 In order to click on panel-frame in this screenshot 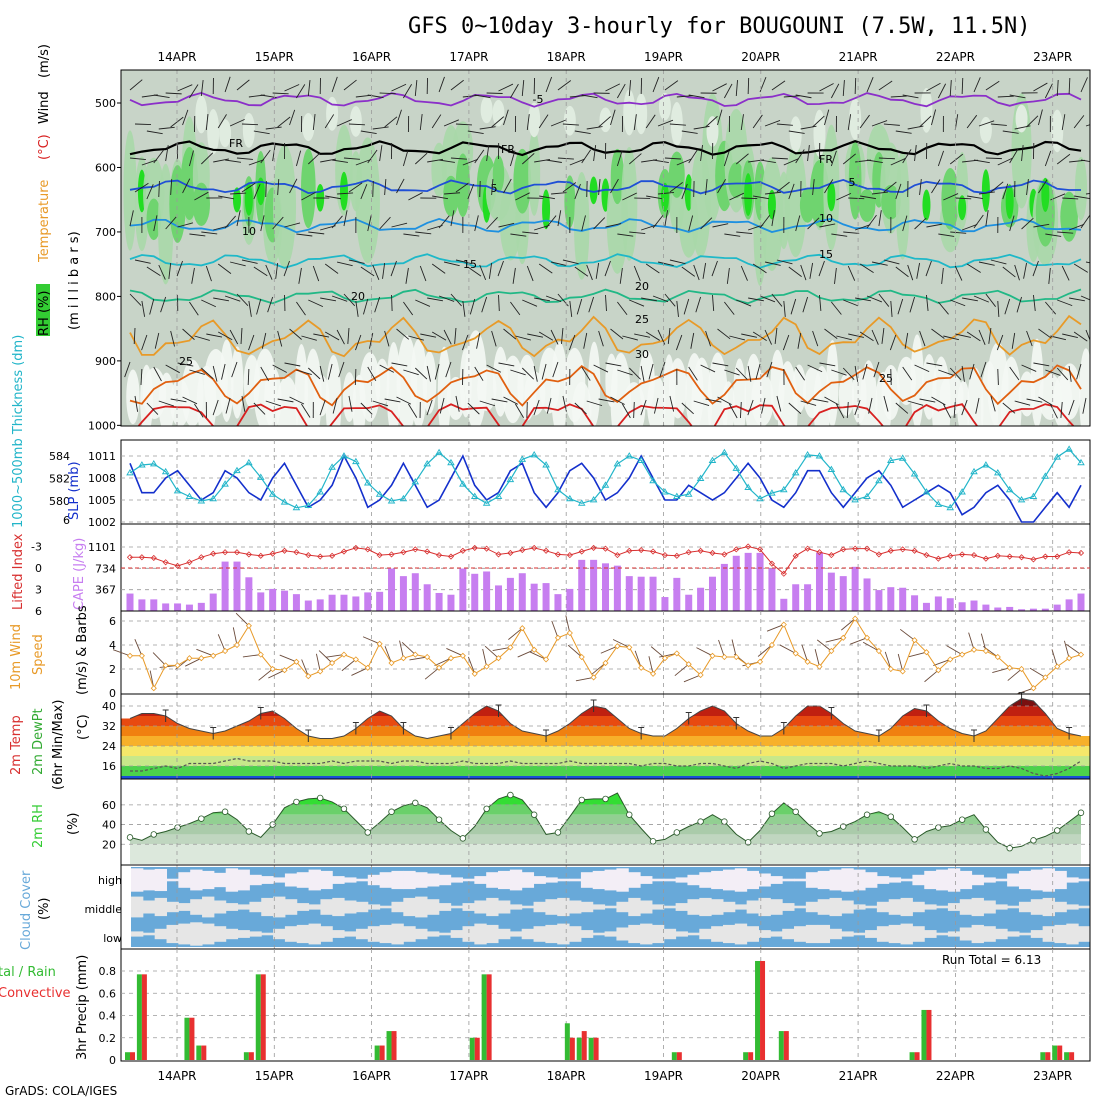, I will do `click(605, 1005)`.